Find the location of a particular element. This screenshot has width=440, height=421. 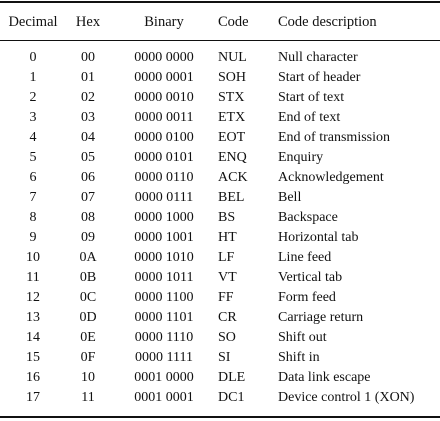

cell-code: SI is located at coordinates (224, 357).